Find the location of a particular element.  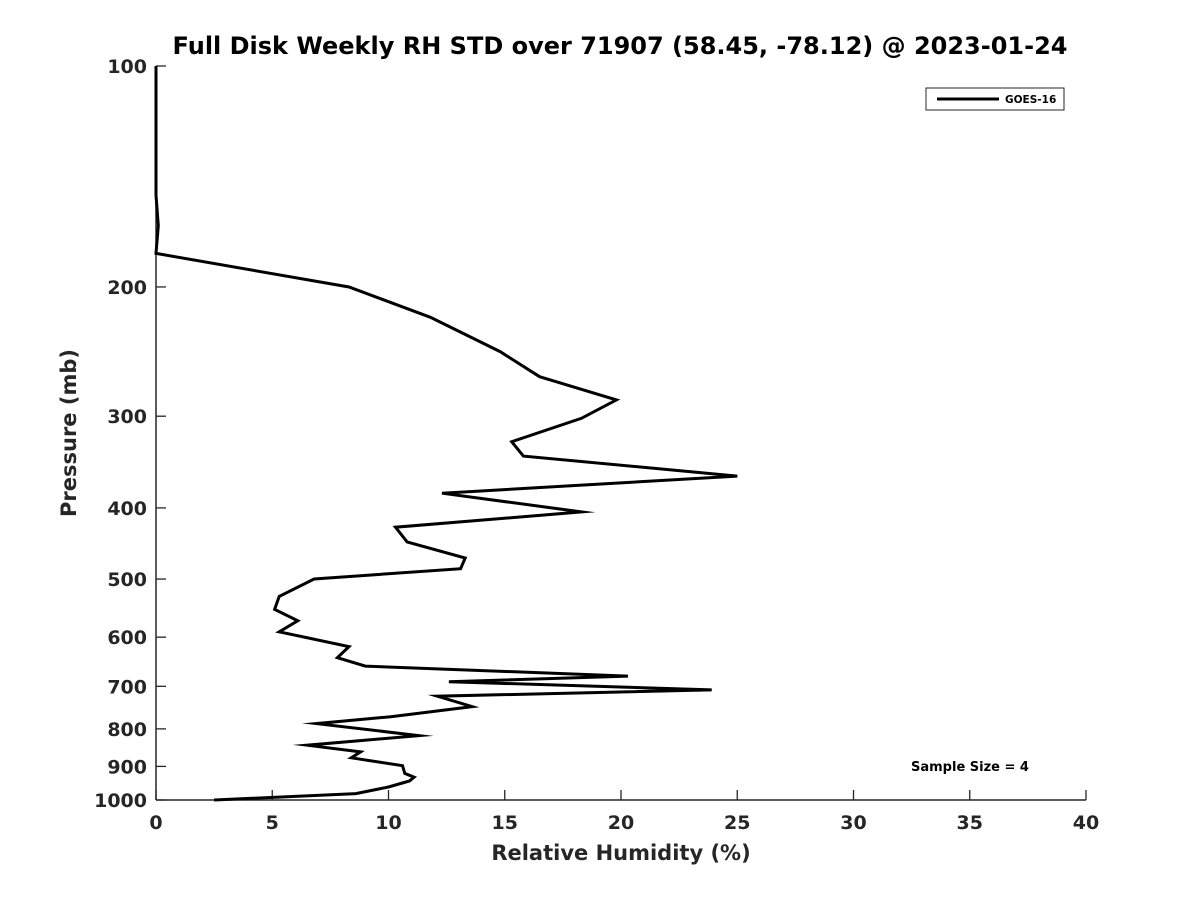

y-tick-label: 900 is located at coordinates (127, 767).